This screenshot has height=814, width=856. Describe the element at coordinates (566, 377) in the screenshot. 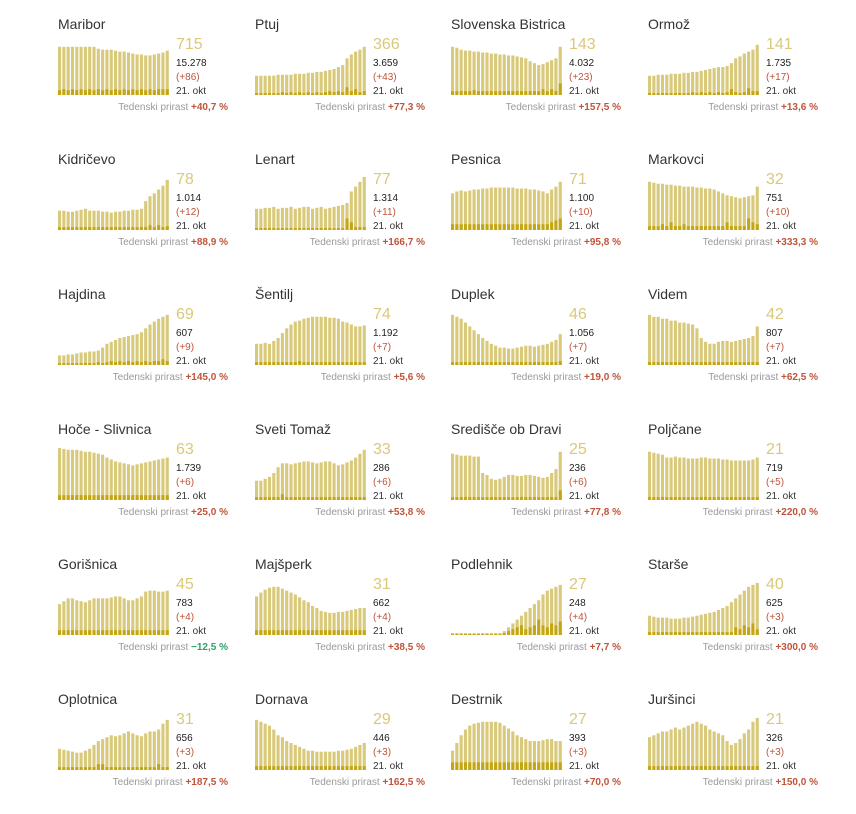

I see `weekly-growth: Tedenski prirast +19,0 %` at that location.